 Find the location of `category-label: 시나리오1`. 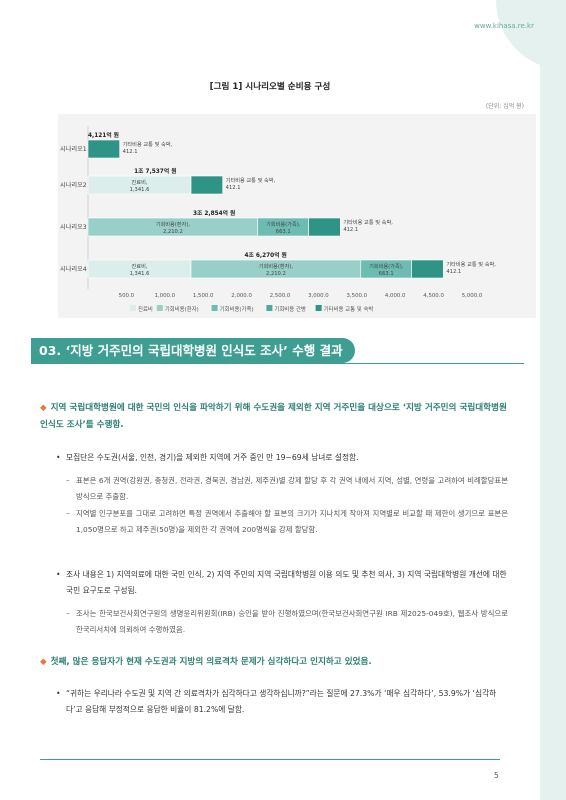

category-label: 시나리오1 is located at coordinates (73, 149).